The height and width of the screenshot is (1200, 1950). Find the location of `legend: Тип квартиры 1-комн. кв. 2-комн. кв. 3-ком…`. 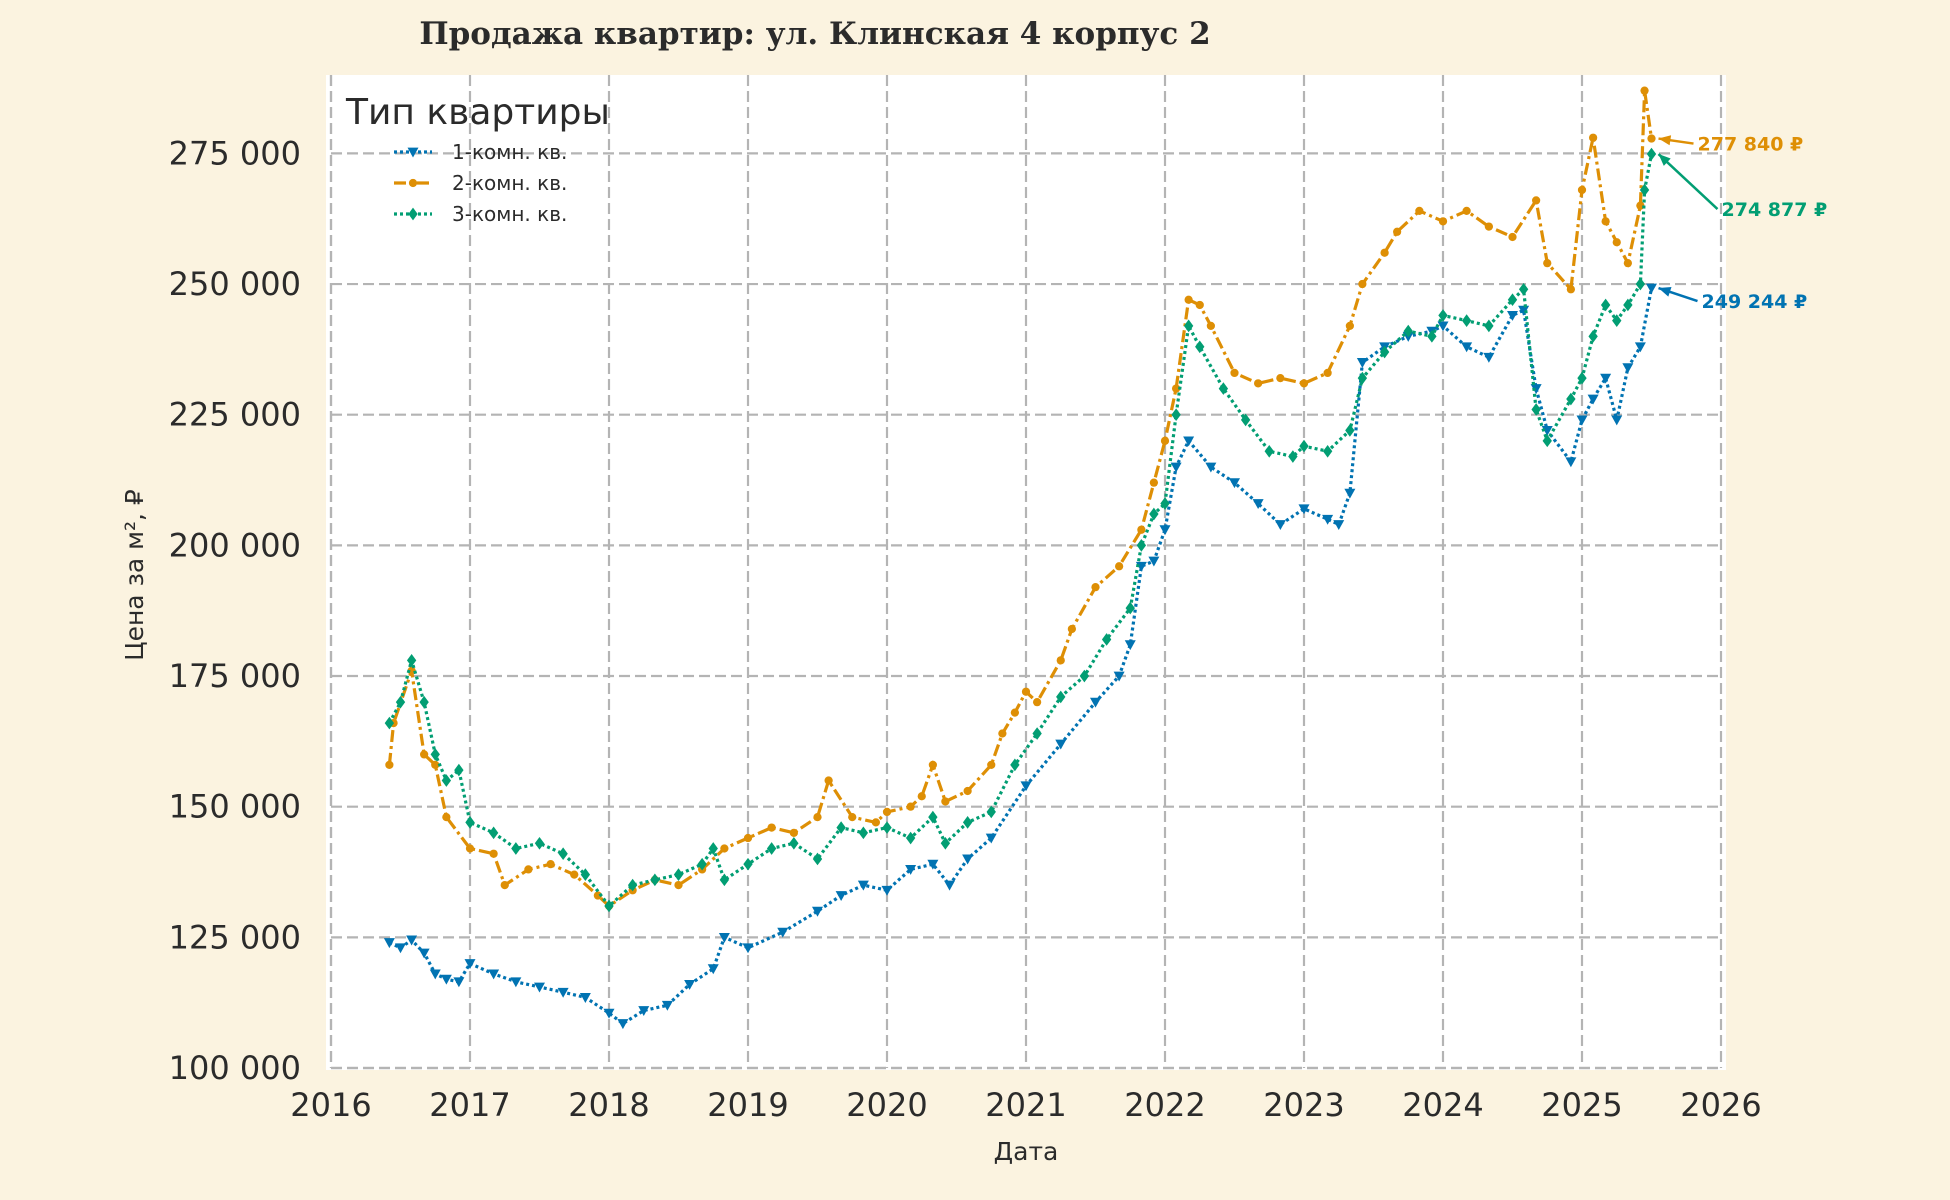

legend: Тип квартиры 1-комн. кв. 2-комн. кв. 3-ком… is located at coordinates (477, 159).